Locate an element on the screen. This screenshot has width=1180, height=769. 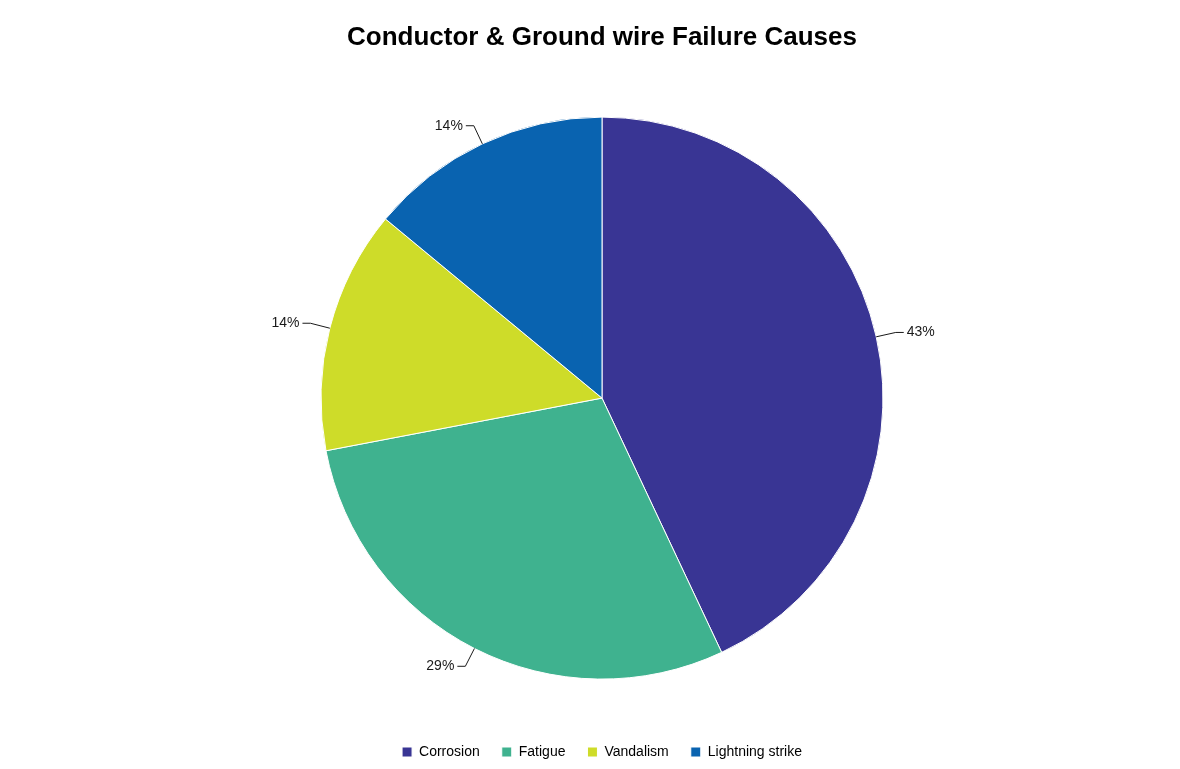
legend-label: Vandalism is located at coordinates (636, 750).